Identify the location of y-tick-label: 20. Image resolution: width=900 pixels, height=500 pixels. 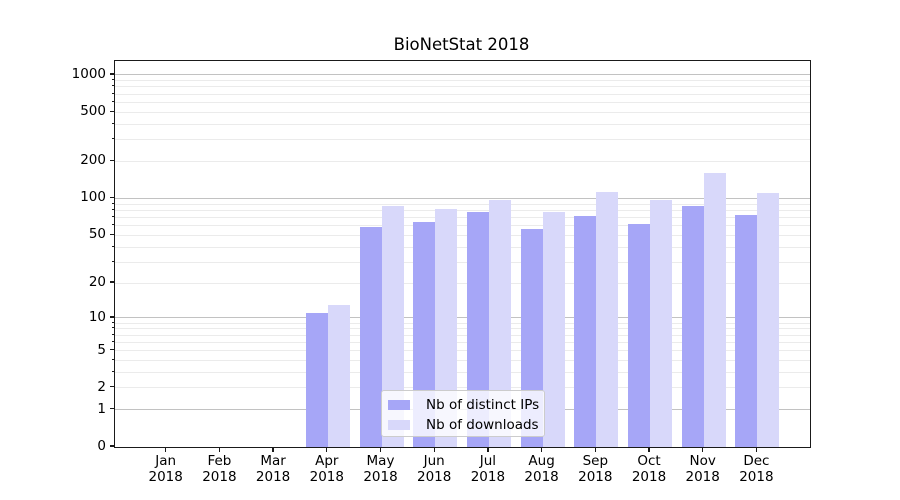
(97, 282).